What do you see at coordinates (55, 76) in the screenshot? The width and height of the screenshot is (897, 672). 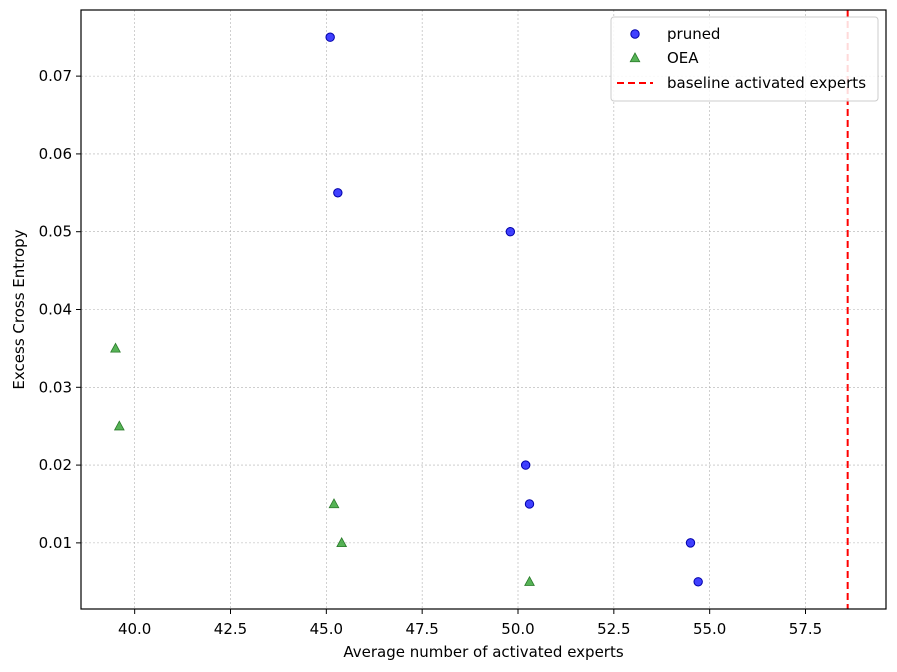 I see `y-tick-label: 0.07` at bounding box center [55, 76].